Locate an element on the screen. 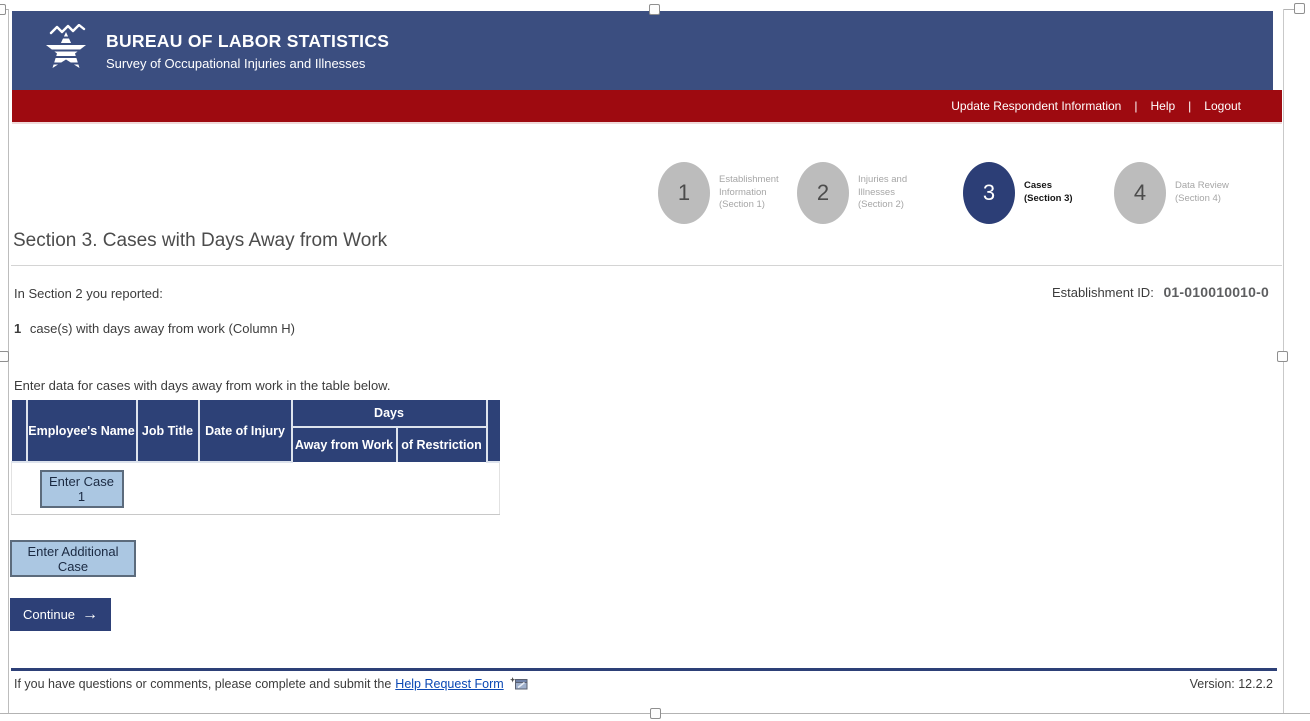 Image resolution: width=1310 pixels, height=721 pixels. table-cell: Enter Case 1 is located at coordinates (81, 488).